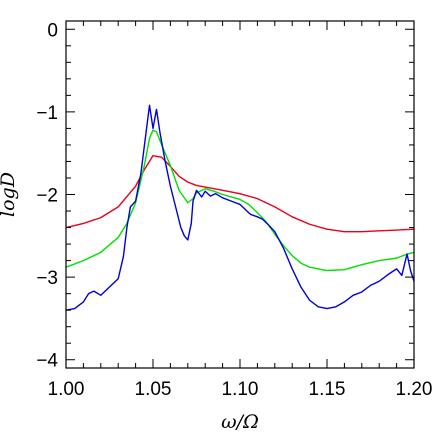 This screenshot has width=436, height=436. Describe the element at coordinates (47, 196) in the screenshot. I see `y-tick-label: −2` at that location.